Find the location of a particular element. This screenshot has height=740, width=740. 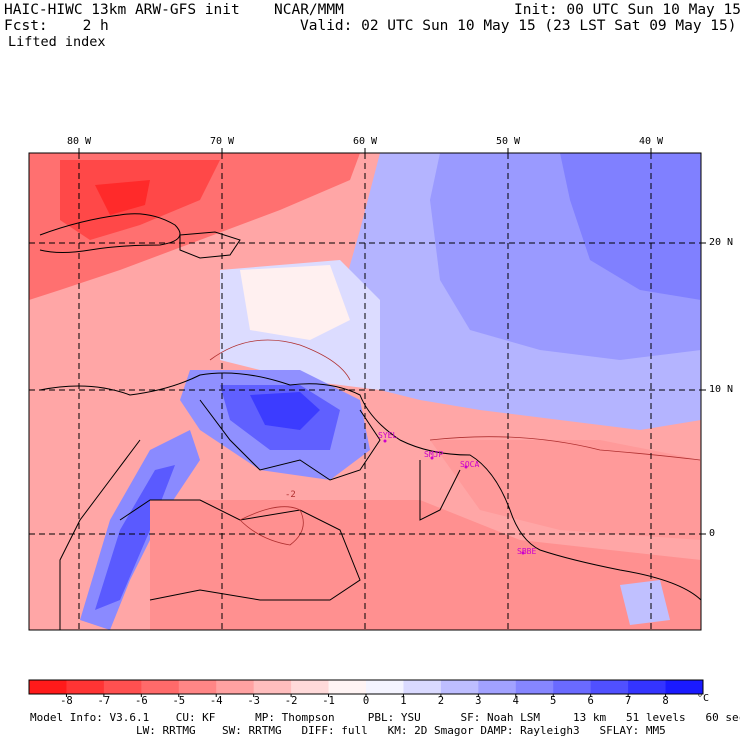

colorbar is located at coordinates (366, 688).